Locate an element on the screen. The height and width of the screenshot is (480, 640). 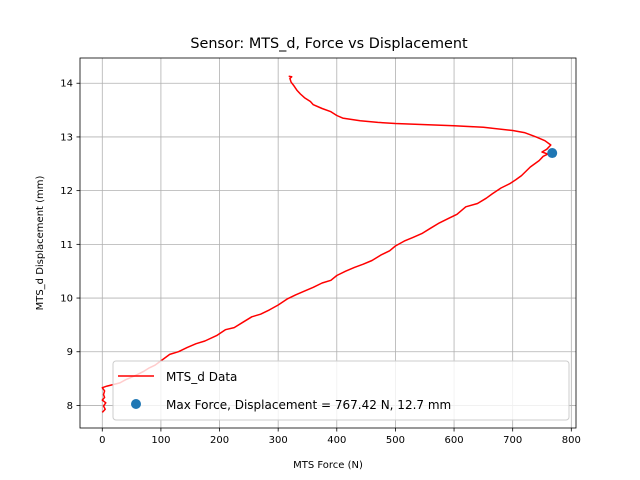
y-tick-label: 9 is located at coordinates (70, 352).